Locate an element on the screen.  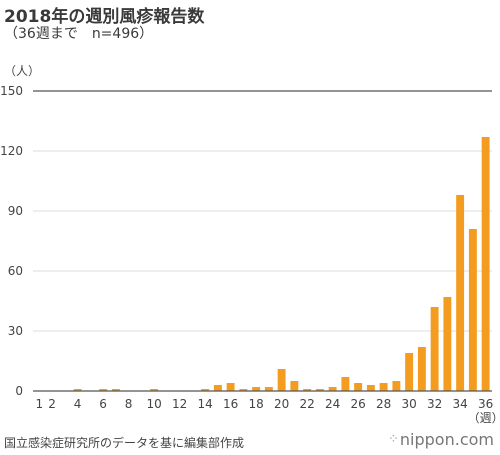
x-axis-unit-label: （週） is located at coordinates (484, 418).